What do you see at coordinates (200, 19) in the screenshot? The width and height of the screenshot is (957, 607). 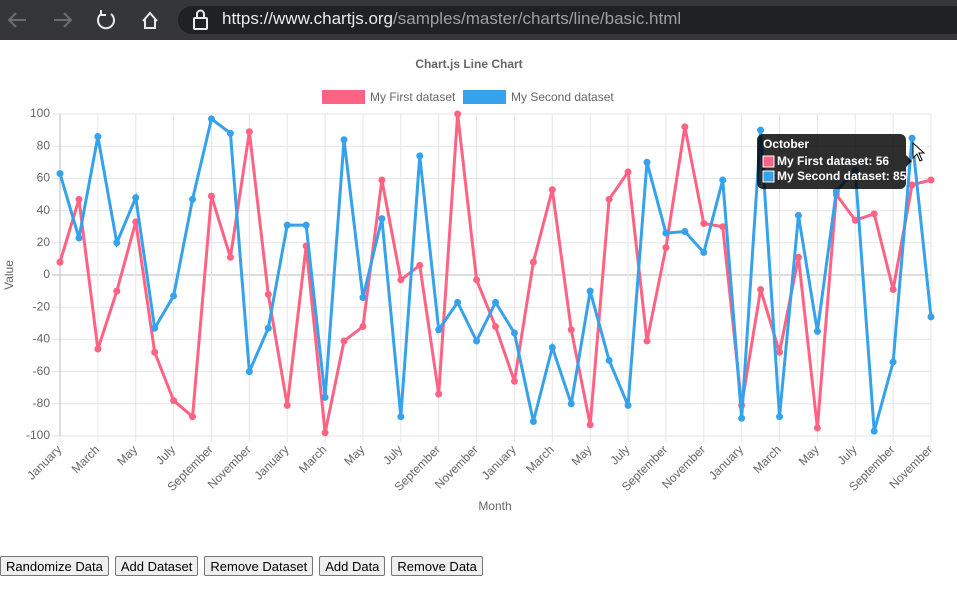 I see `lock-icon` at bounding box center [200, 19].